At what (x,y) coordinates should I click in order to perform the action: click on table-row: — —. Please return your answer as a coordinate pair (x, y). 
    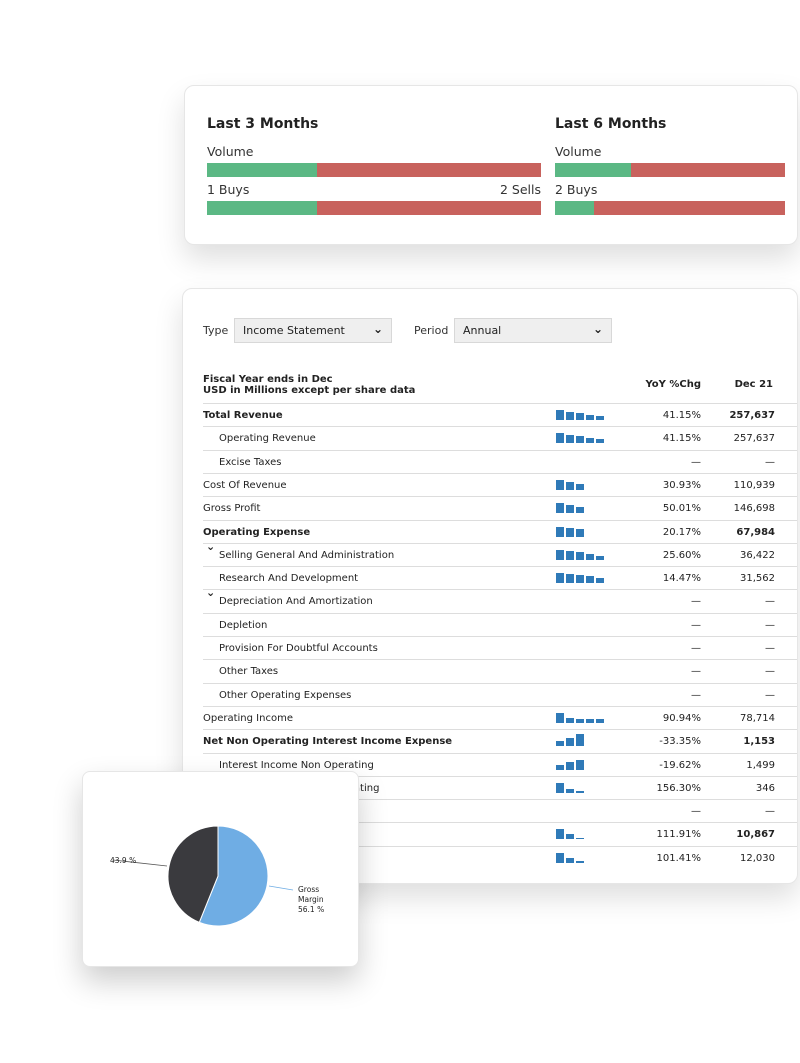
    Looking at the image, I should click on (500, 810).